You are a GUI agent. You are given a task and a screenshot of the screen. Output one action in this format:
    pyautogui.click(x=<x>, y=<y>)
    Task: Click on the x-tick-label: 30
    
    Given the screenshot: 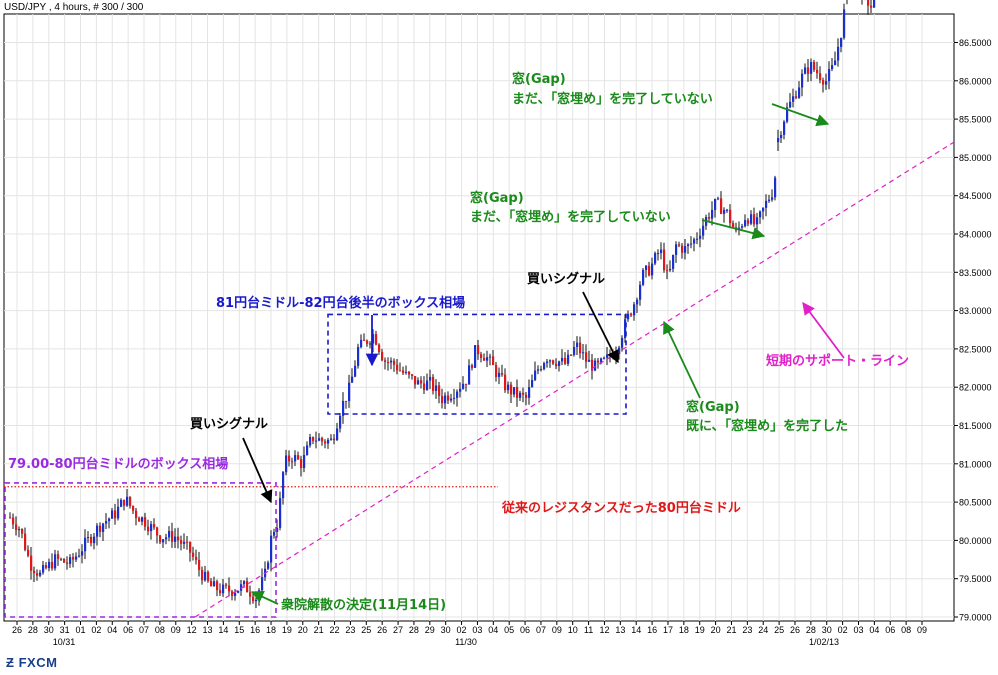 What is the action you would take?
    pyautogui.click(x=446, y=630)
    